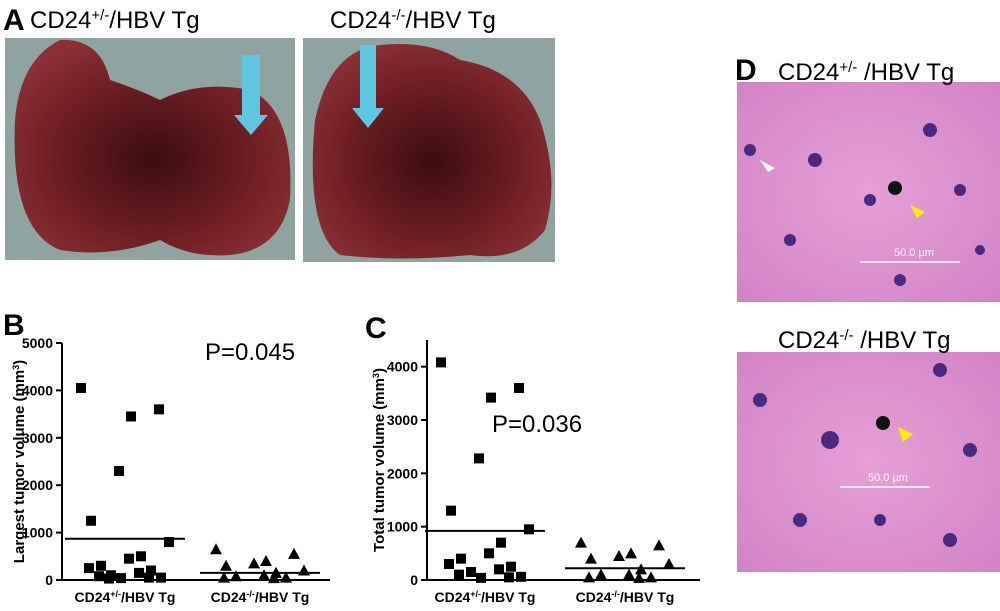 This screenshot has height=611, width=1000. I want to click on y-axis-label-part: Total tumor volume (mm, so click(379, 465).